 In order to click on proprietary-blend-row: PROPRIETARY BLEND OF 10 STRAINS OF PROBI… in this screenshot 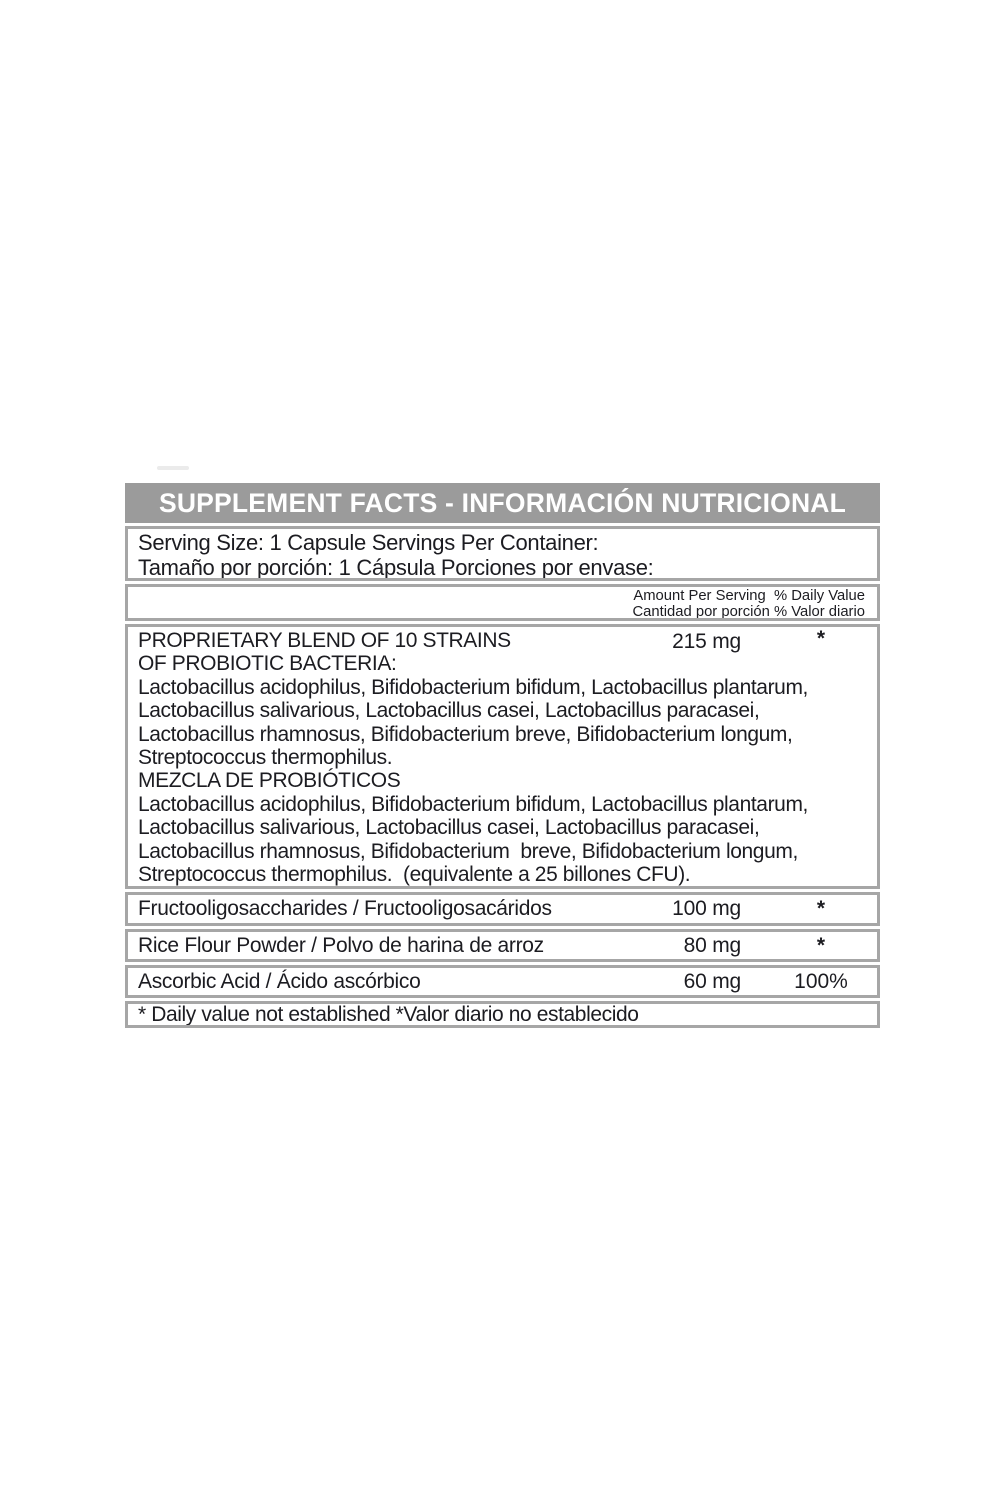, I will do `click(502, 756)`.